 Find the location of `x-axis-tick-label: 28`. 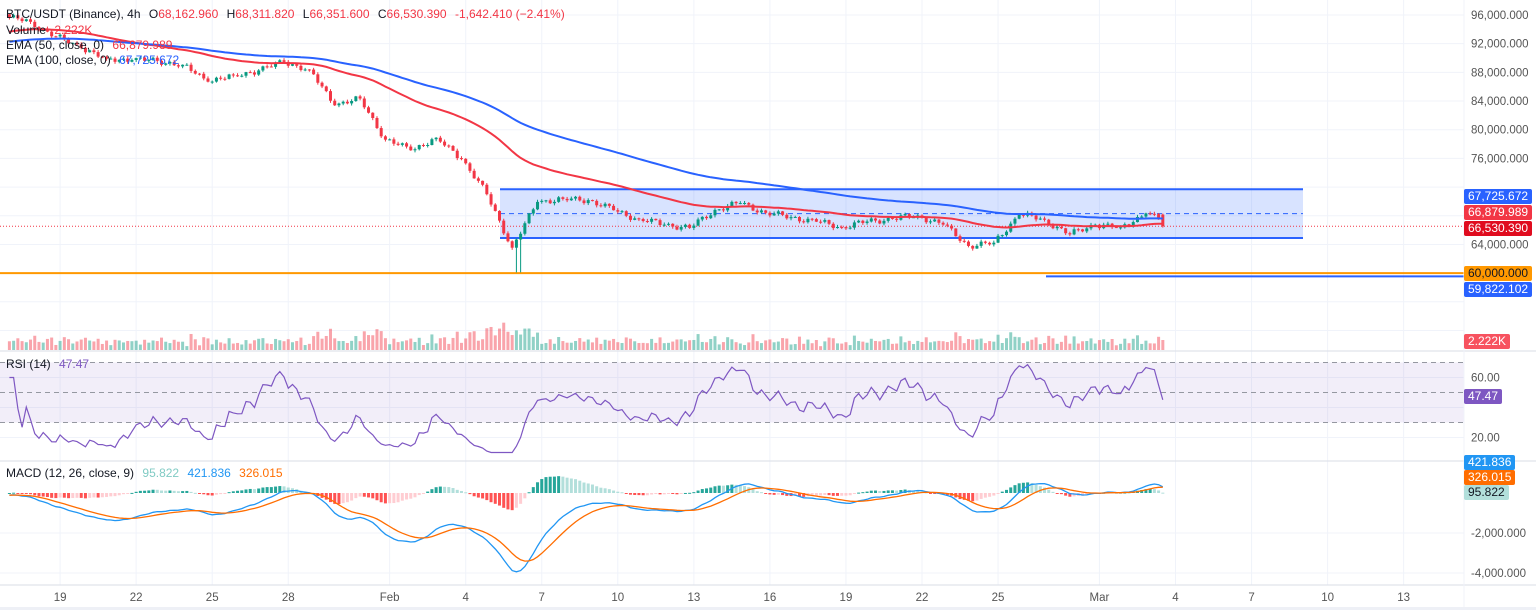

x-axis-tick-label: 28 is located at coordinates (288, 598).